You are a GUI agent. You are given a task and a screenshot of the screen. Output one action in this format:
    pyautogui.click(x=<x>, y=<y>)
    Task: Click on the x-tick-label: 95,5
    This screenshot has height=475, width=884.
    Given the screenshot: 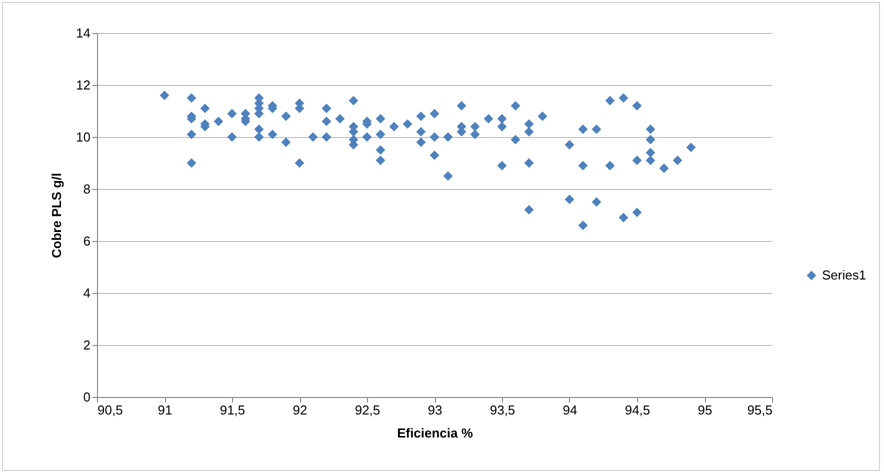 What is the action you would take?
    pyautogui.click(x=759, y=410)
    